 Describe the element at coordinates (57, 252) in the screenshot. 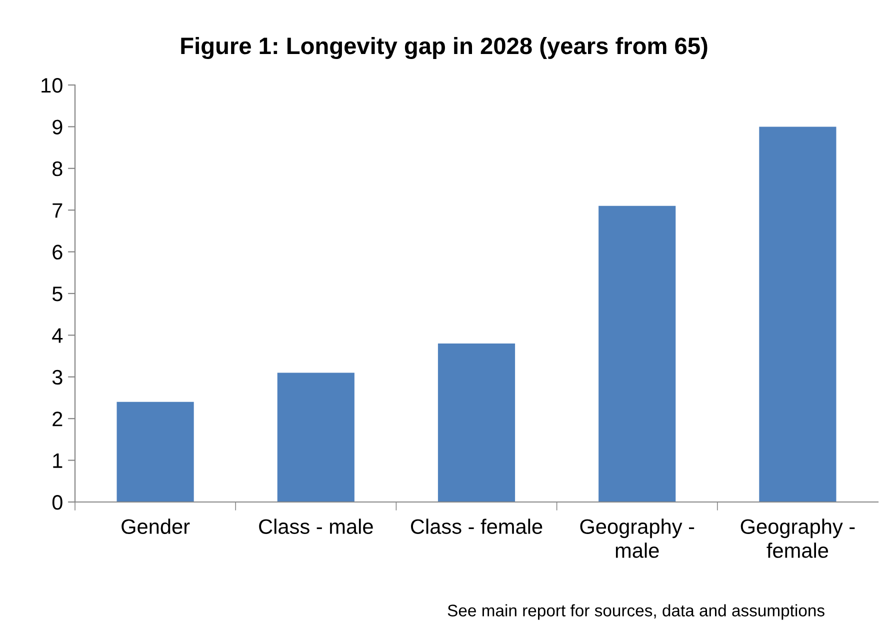

I see `y-tick-label: 6` at that location.